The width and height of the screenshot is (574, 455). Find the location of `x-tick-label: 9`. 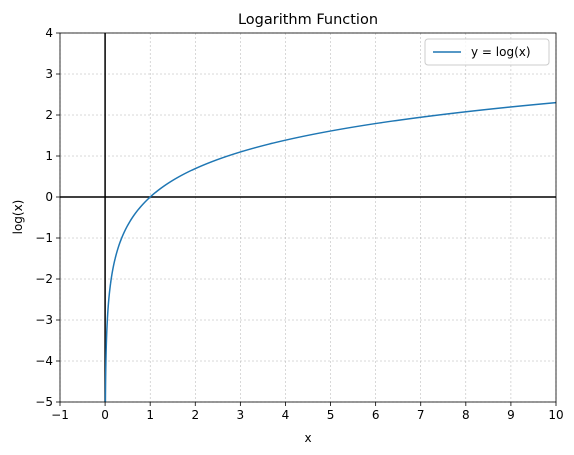

x-tick-label: 9 is located at coordinates (511, 415).